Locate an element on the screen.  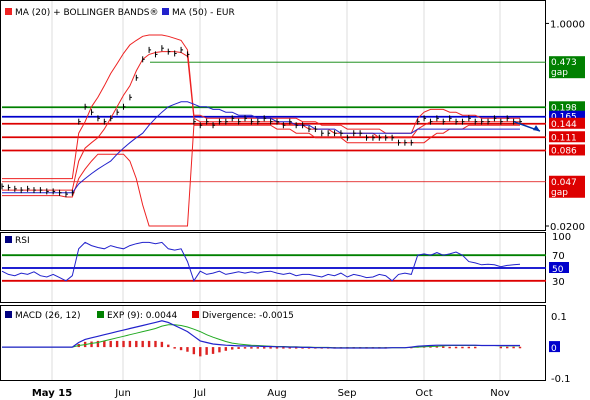
x-axis-labels: May 15 Jun Jul Aug Sep Oct Nov is located at coordinates (271, 393).